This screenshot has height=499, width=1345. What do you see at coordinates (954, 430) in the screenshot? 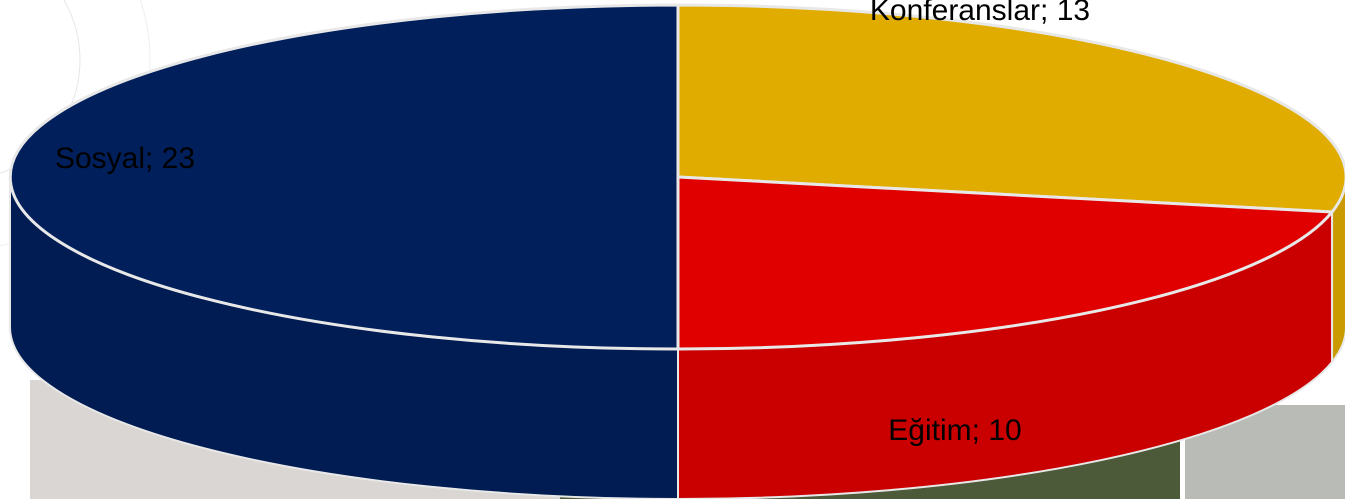
I see `data-label: Eğitim; 10` at bounding box center [954, 430].